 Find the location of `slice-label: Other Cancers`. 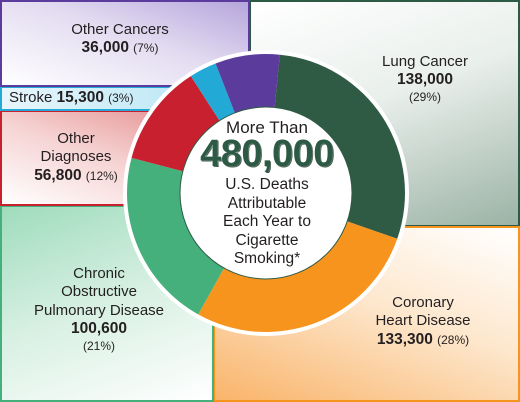

slice-label: Other Cancers is located at coordinates (120, 29).